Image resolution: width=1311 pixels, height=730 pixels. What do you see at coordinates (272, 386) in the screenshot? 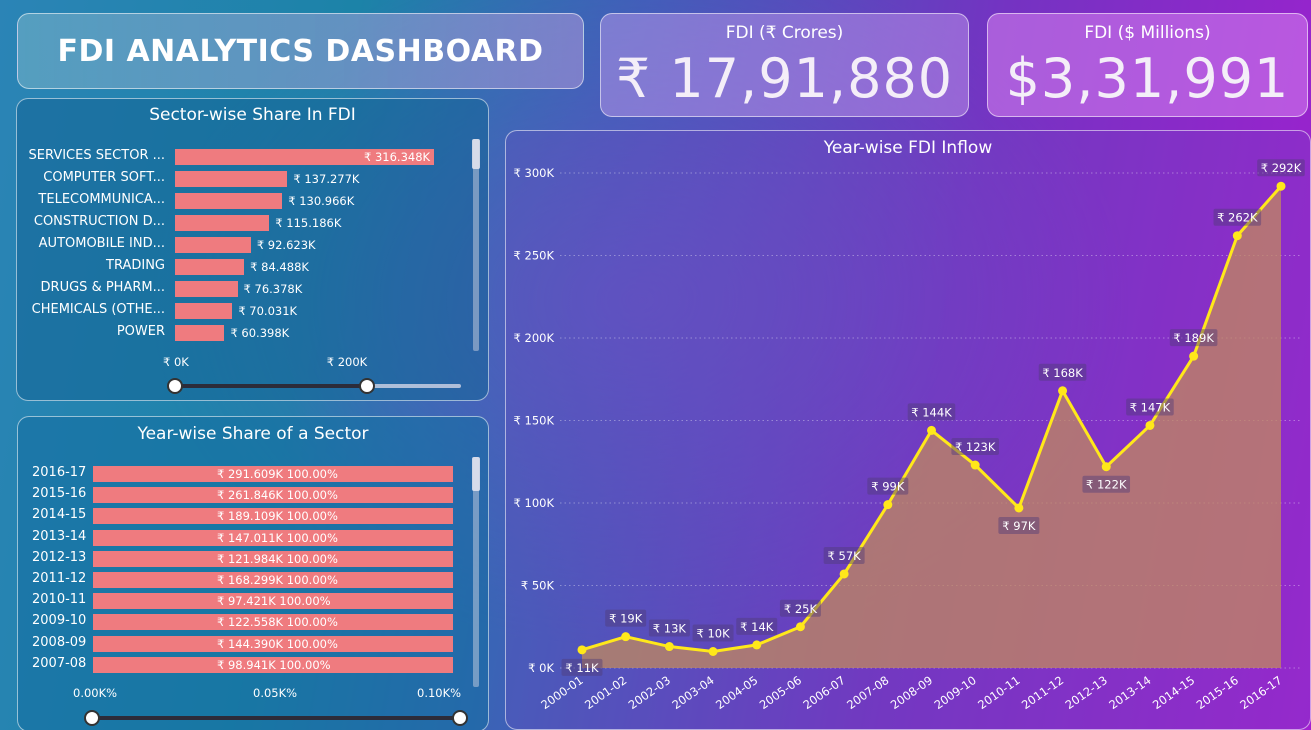
I see `sector-range-slider-selected` at bounding box center [272, 386].